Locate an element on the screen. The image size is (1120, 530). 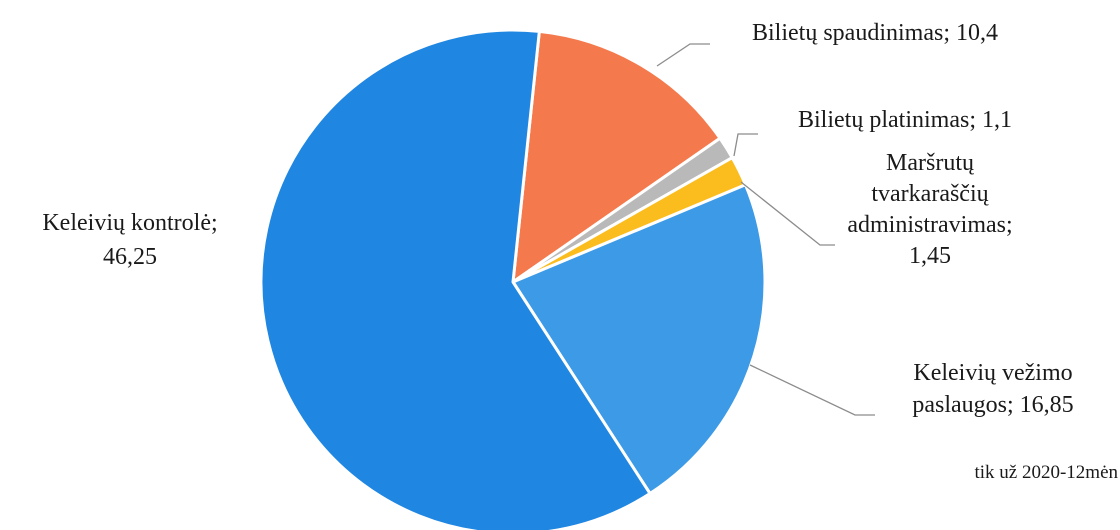
slice-label-line: Keleivių kontrolė; is located at coordinates (129, 223).